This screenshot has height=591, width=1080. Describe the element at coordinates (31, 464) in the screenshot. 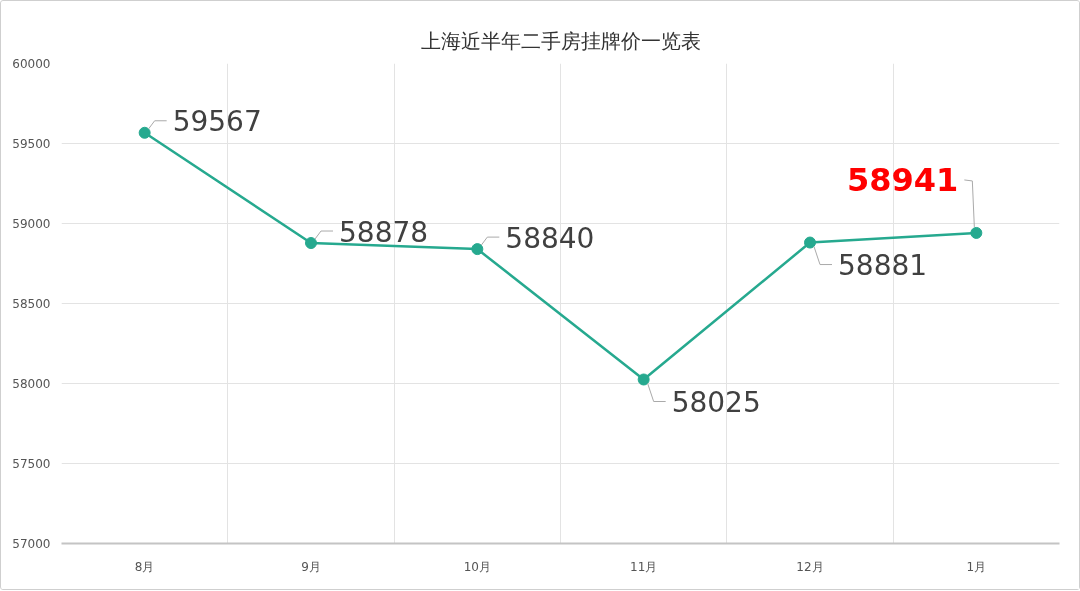

I see `y-tick-label: 57500` at that location.